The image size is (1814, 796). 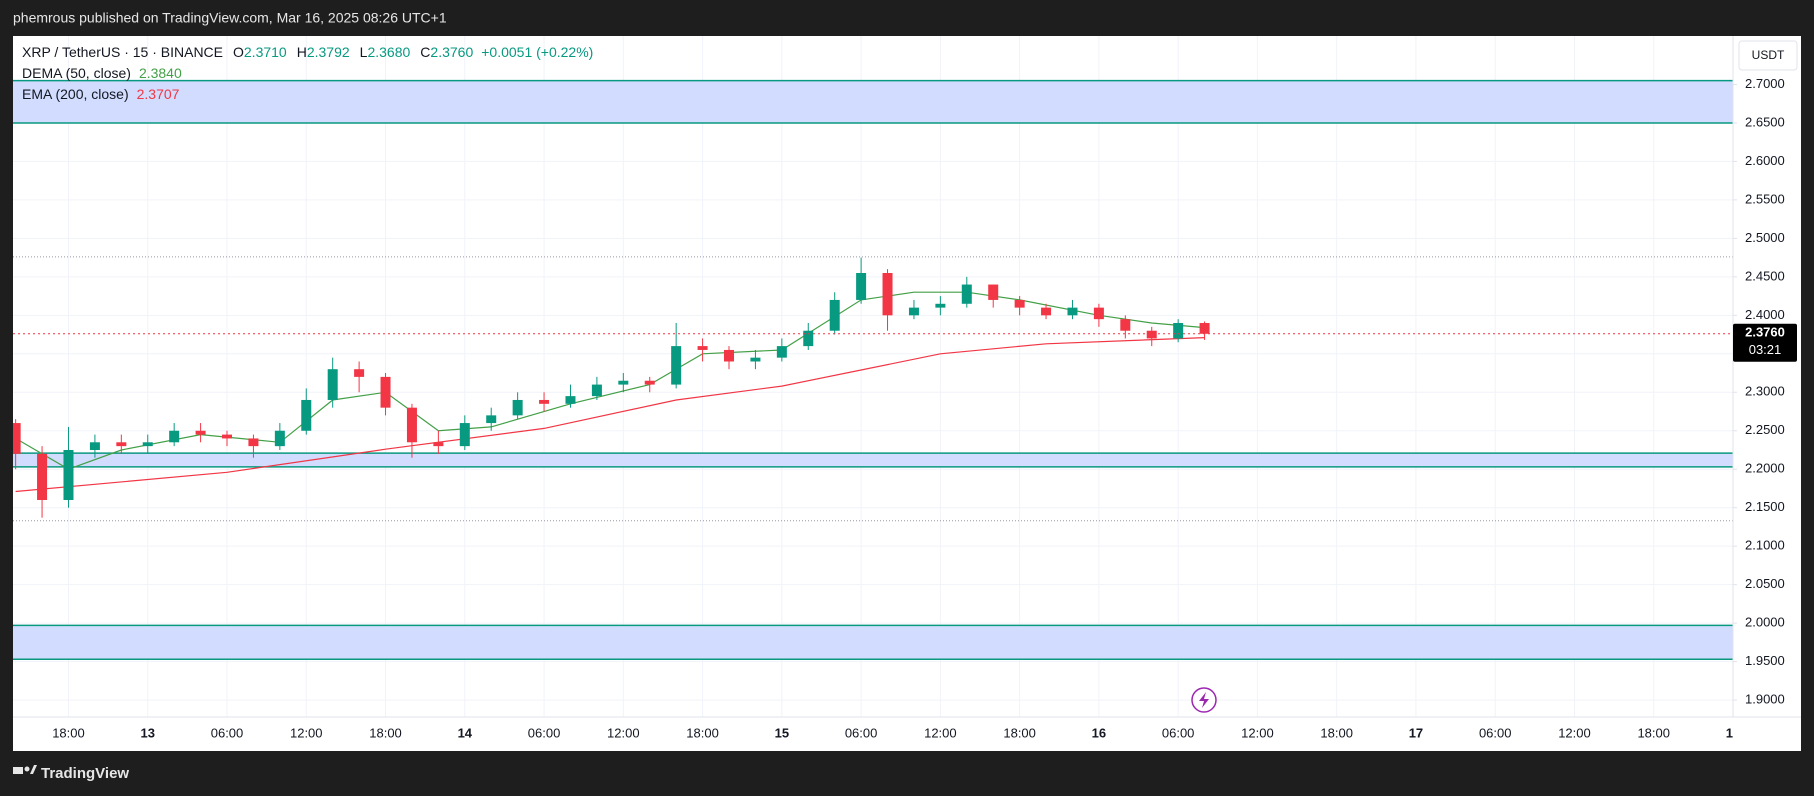 I want to click on y-tick-label: 2.1500, so click(x=1765, y=506).